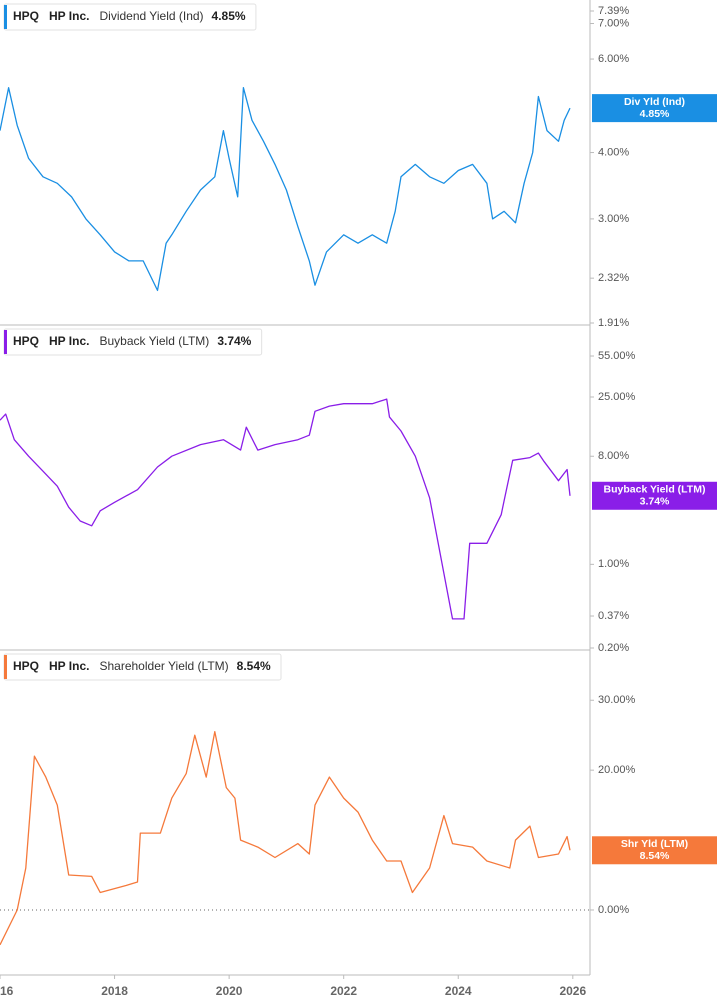 Image resolution: width=717 pixels, height=1005 pixels. I want to click on value-badge-label: Div Yld (Ind), so click(654, 102).